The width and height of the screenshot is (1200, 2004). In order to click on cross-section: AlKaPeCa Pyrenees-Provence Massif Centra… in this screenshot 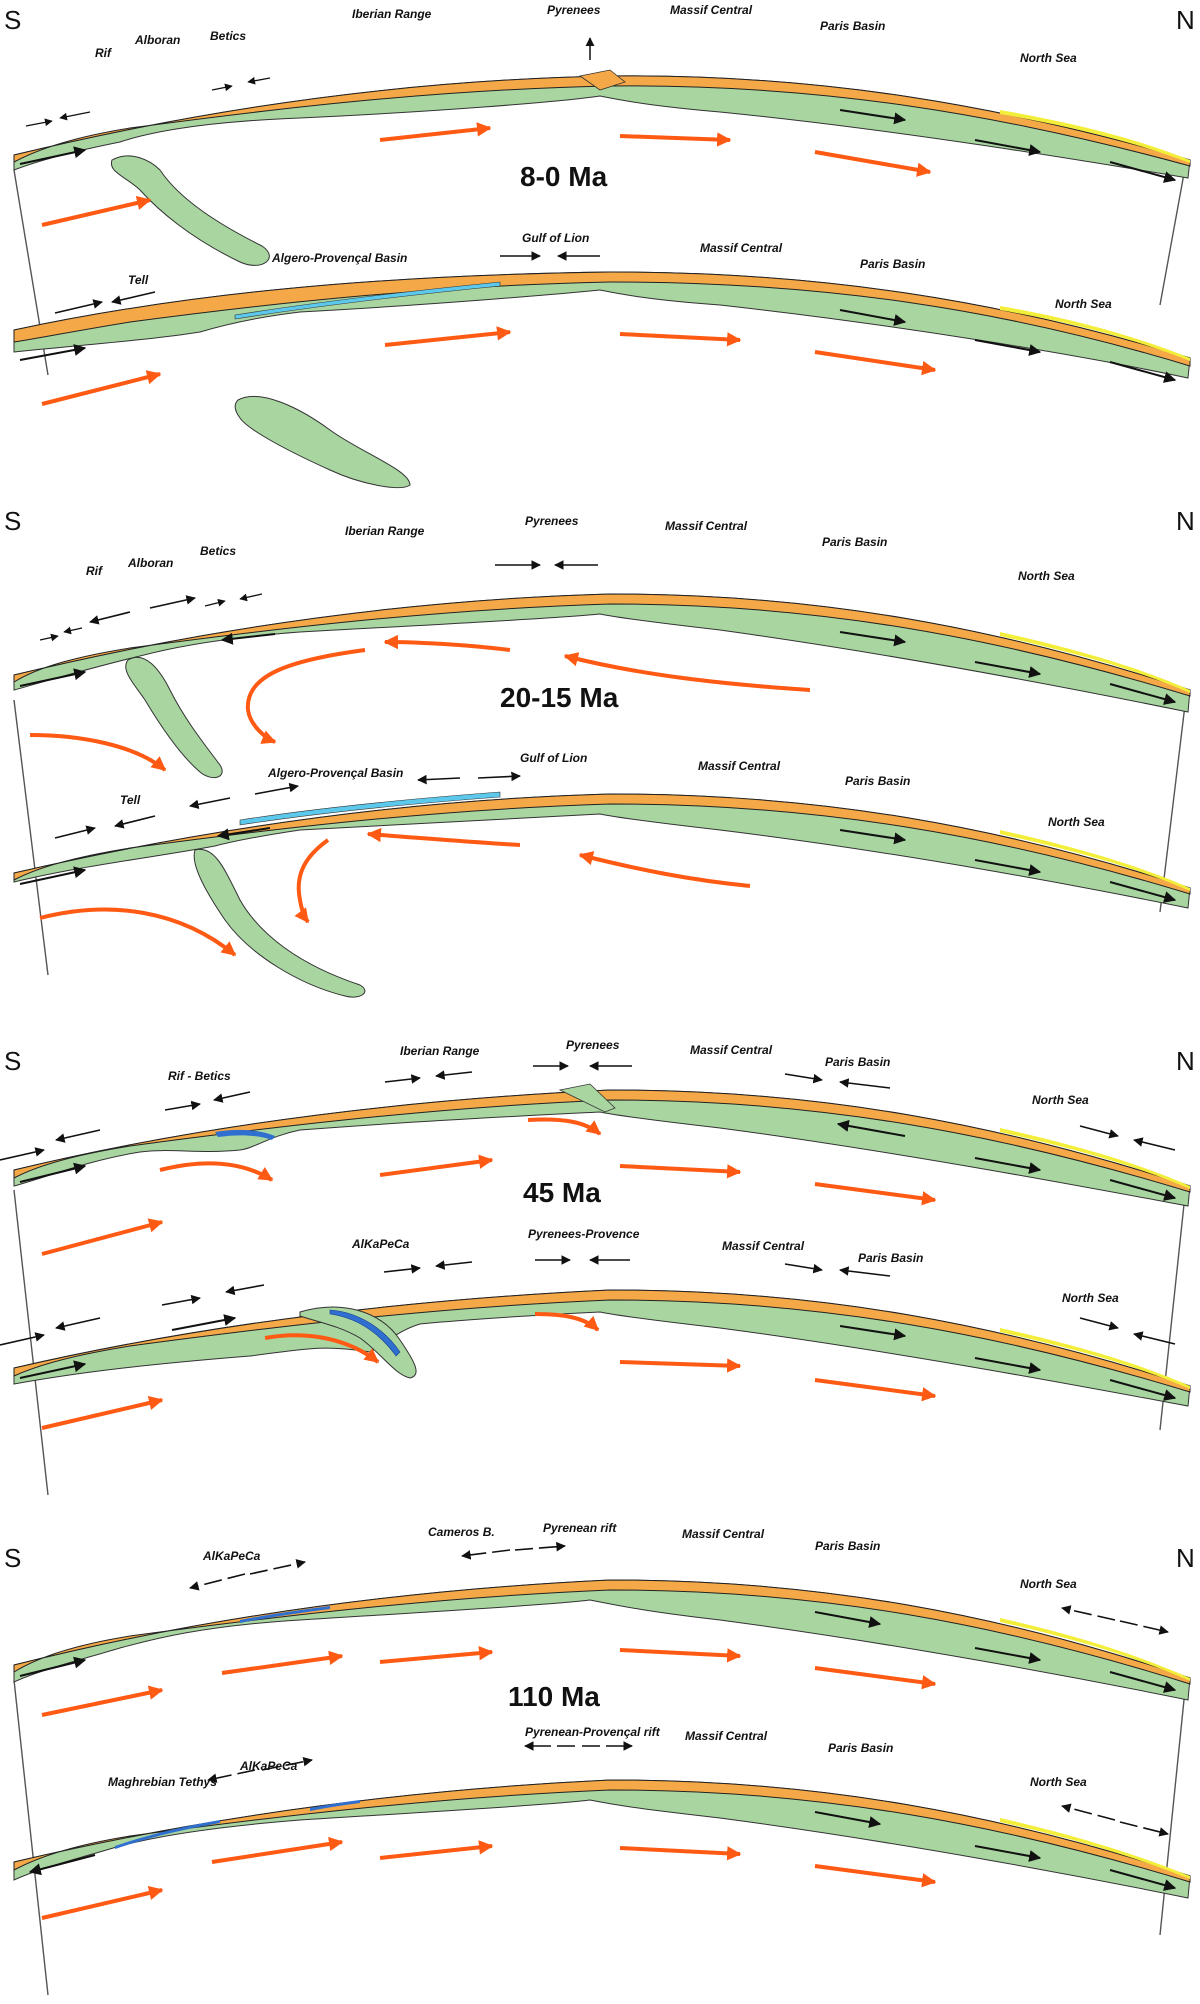, I will do `click(595, 1328)`.